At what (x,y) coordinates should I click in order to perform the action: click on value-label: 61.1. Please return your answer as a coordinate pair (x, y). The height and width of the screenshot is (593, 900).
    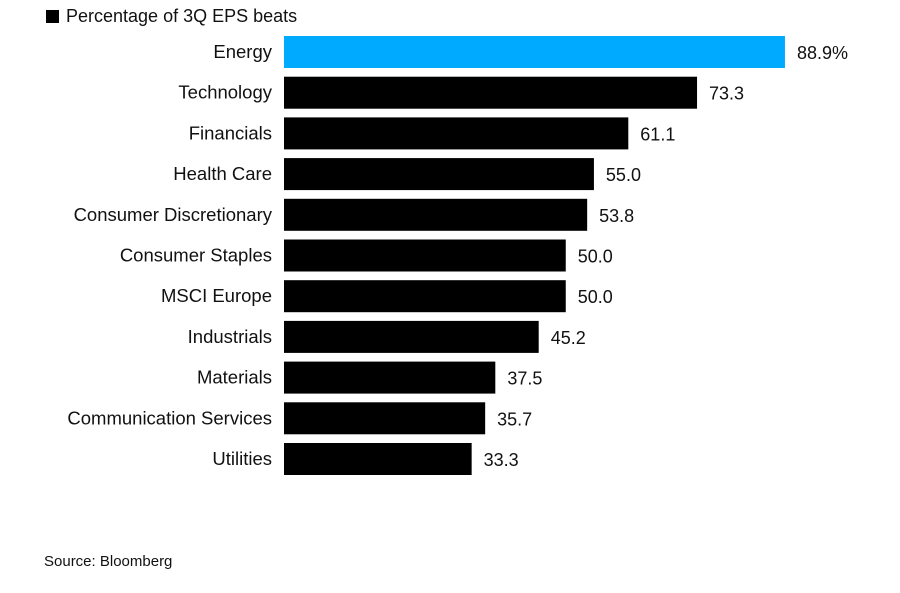
    Looking at the image, I should click on (657, 134).